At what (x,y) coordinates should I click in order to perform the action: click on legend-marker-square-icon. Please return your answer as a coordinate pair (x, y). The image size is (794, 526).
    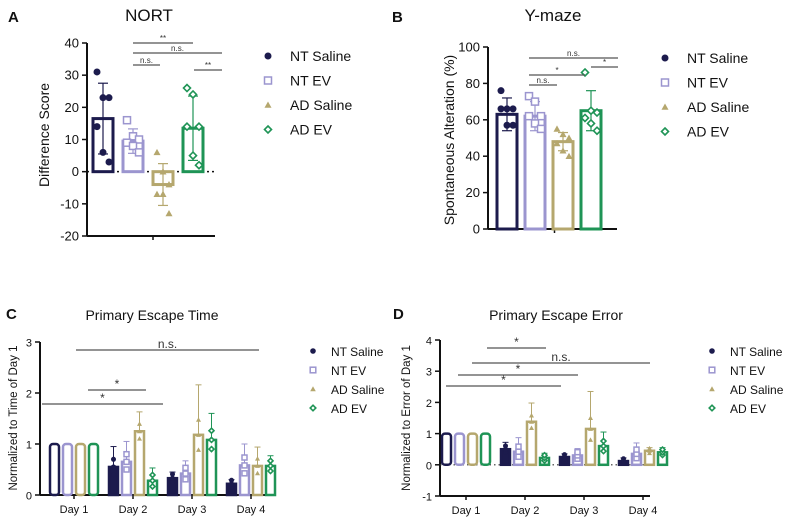
    Looking at the image, I should click on (313, 370).